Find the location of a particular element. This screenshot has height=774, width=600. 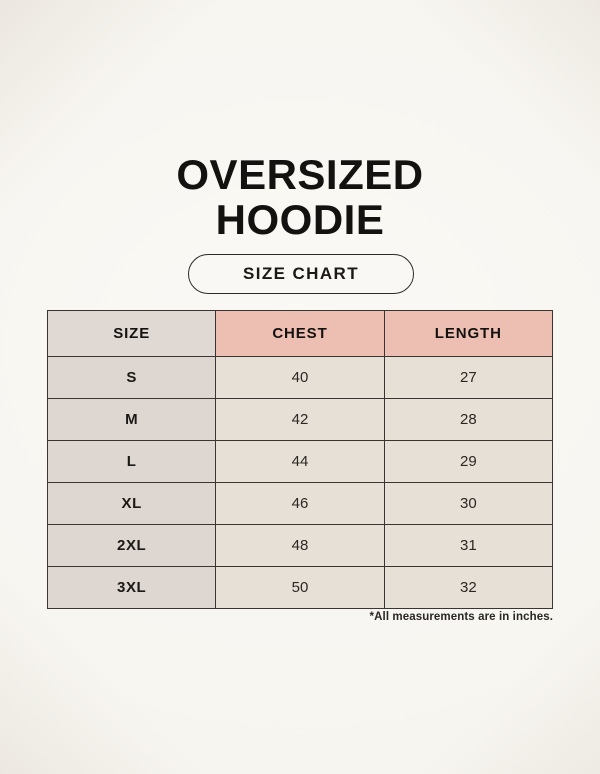

cell-length: 29 is located at coordinates (468, 461).